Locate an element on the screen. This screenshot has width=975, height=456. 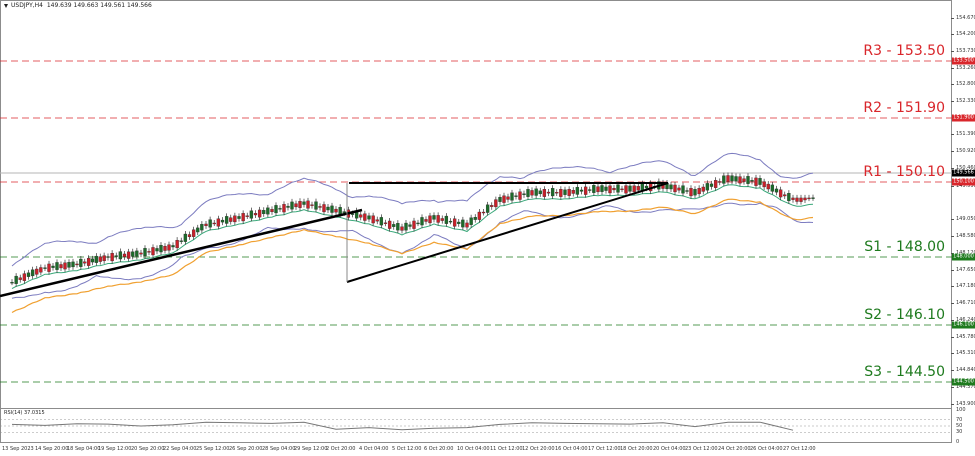
level-badge-r1: 150.100 is located at coordinates (963, 182).